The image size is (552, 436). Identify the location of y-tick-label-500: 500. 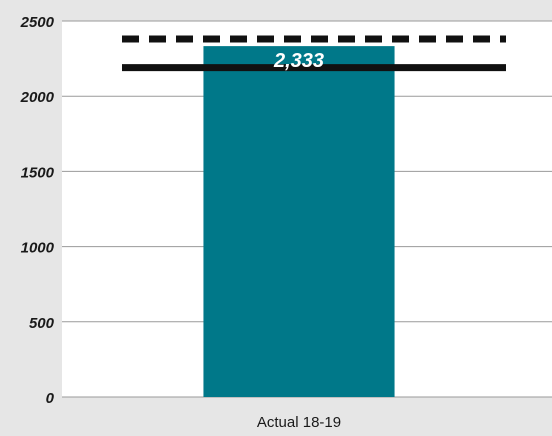
(42, 323).